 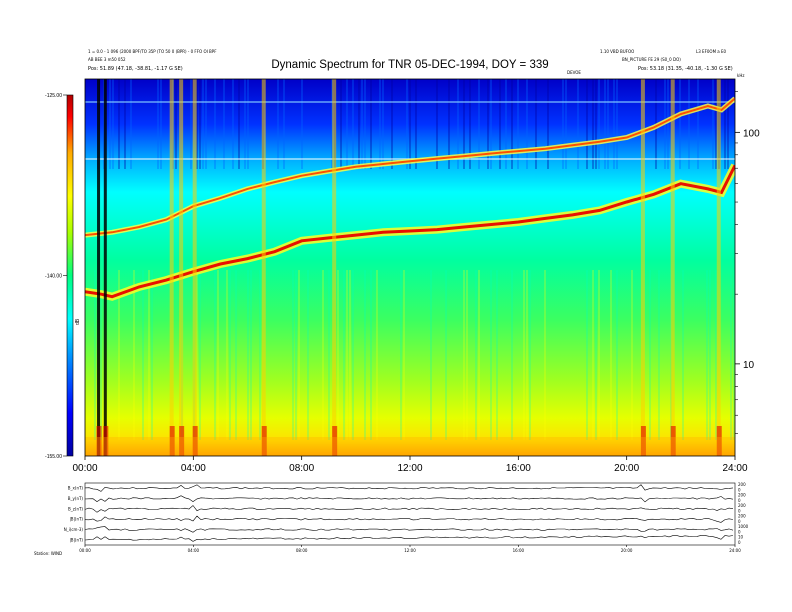 I want to click on panel-label: B_y(nT), so click(x=76, y=498).